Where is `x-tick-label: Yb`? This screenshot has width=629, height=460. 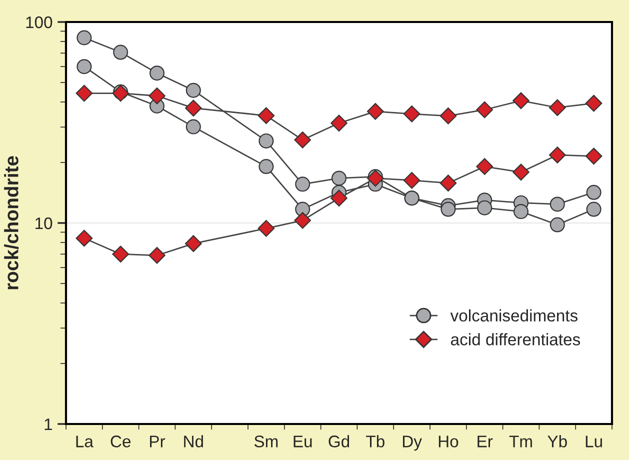 x-tick-label: Yb is located at coordinates (557, 441).